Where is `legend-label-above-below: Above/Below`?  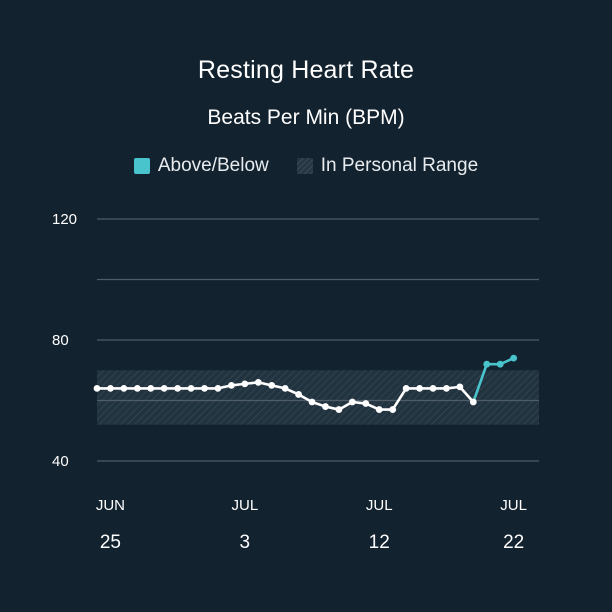
legend-label-above-below: Above/Below is located at coordinates (213, 165).